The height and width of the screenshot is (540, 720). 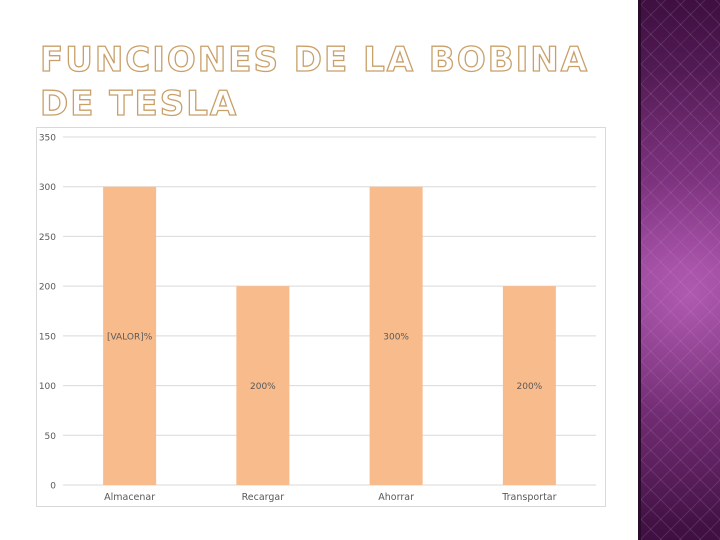 I want to click on x-tick-label: Ahorrar, so click(x=396, y=497).